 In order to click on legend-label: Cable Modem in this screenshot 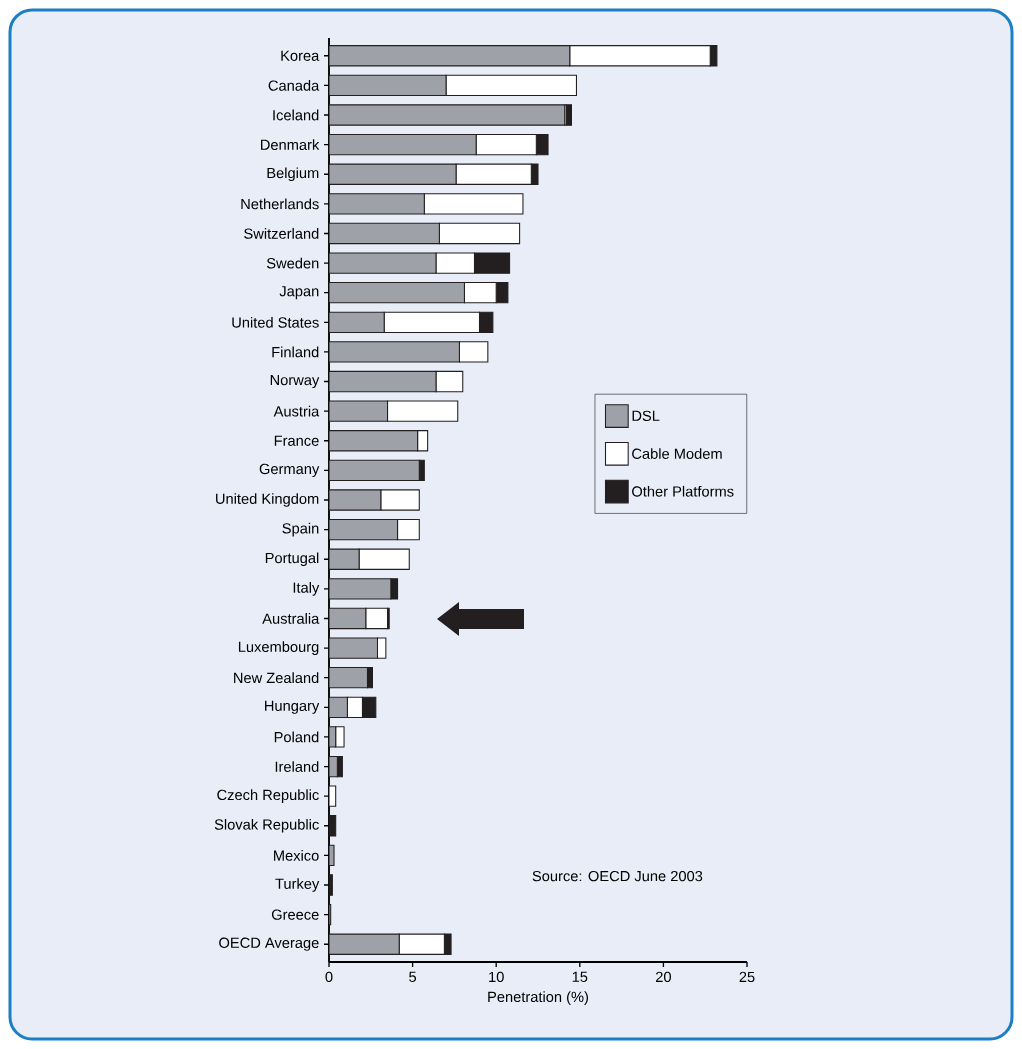, I will do `click(677, 453)`.